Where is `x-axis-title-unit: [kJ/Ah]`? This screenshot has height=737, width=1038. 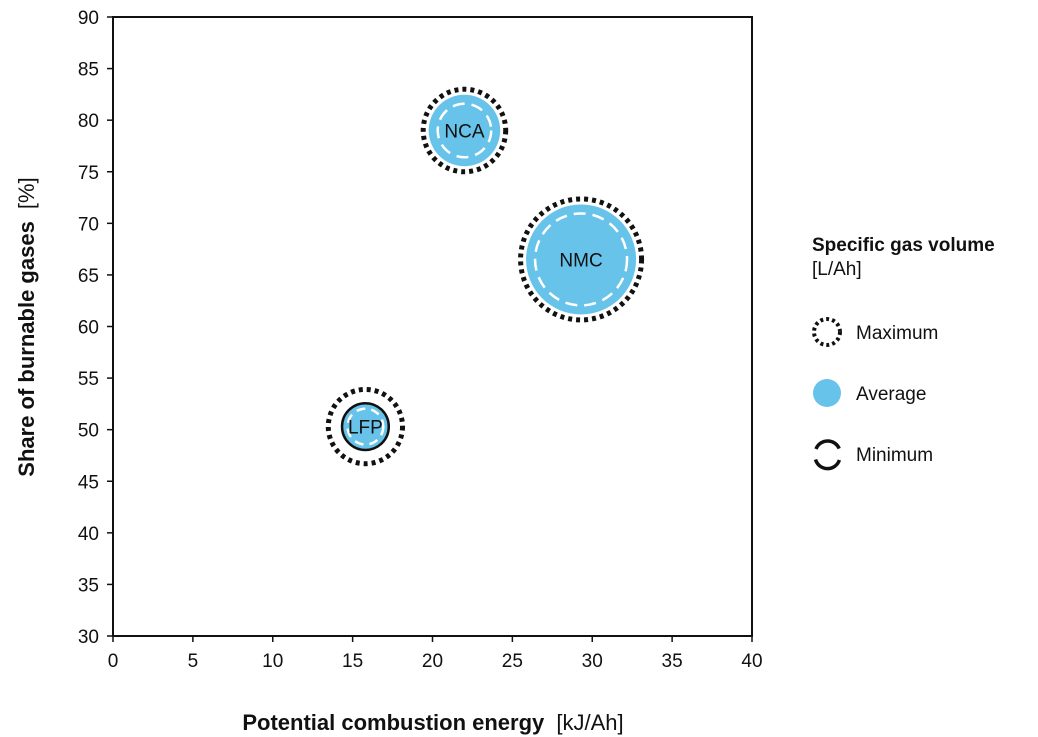 x-axis-title-unit: [kJ/Ah] is located at coordinates (589, 722).